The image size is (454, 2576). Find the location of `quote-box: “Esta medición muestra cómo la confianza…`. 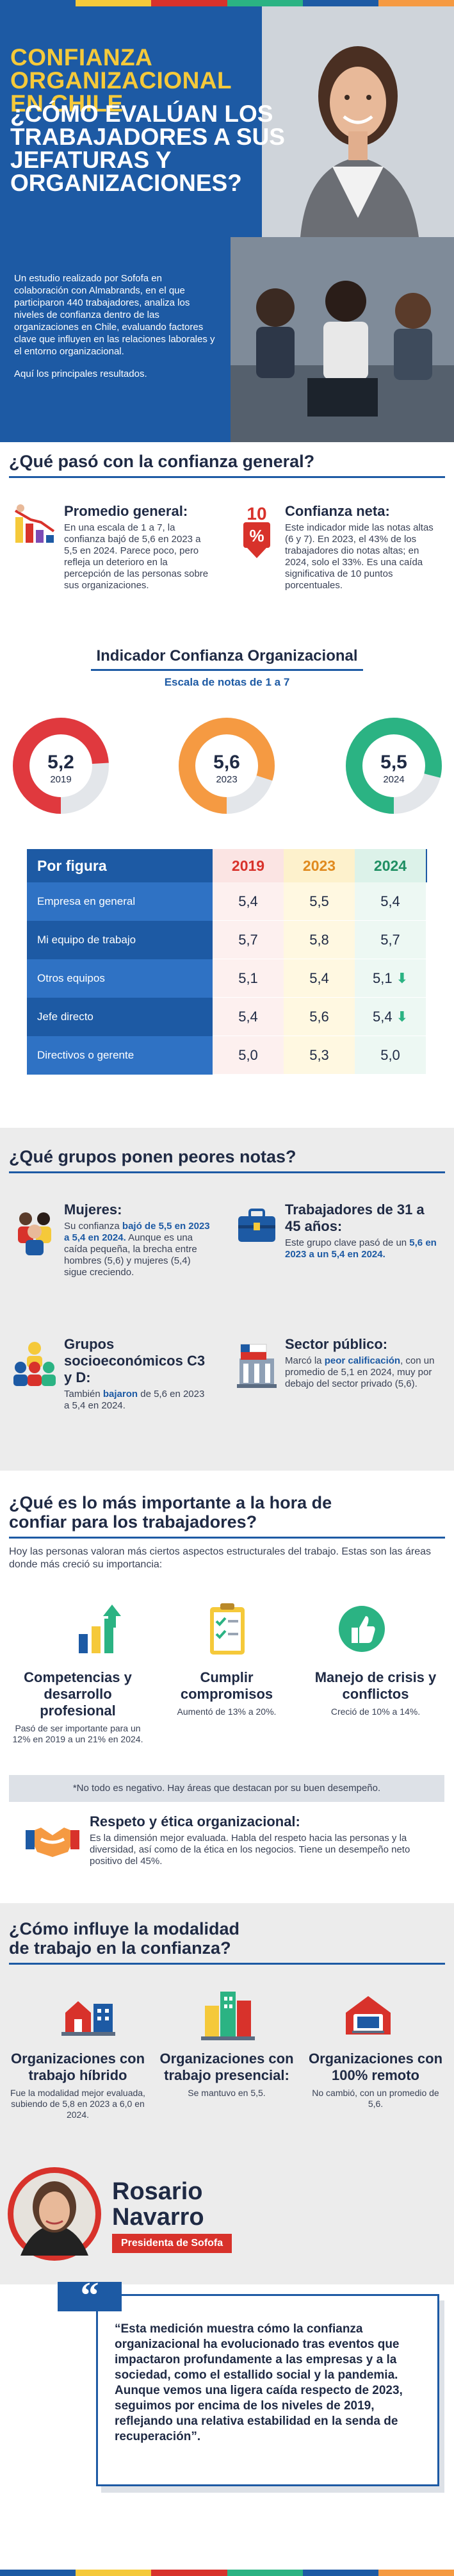

quote-box: “Esta medición muestra cómo la confianza… is located at coordinates (267, 2390).